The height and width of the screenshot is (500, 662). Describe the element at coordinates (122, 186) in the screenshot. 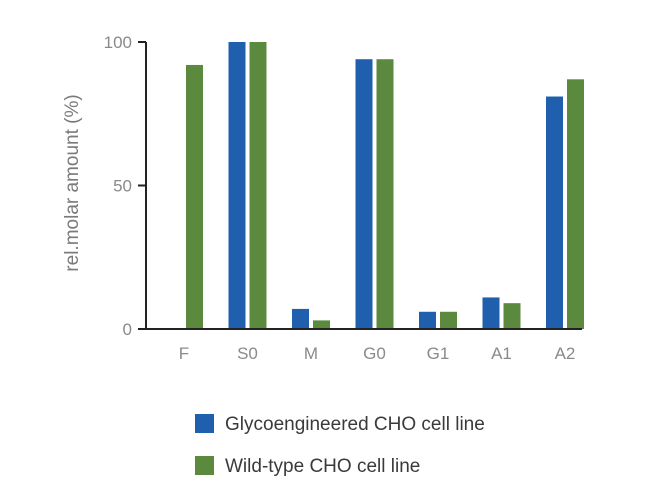

I see `y-tick-label: 50` at that location.